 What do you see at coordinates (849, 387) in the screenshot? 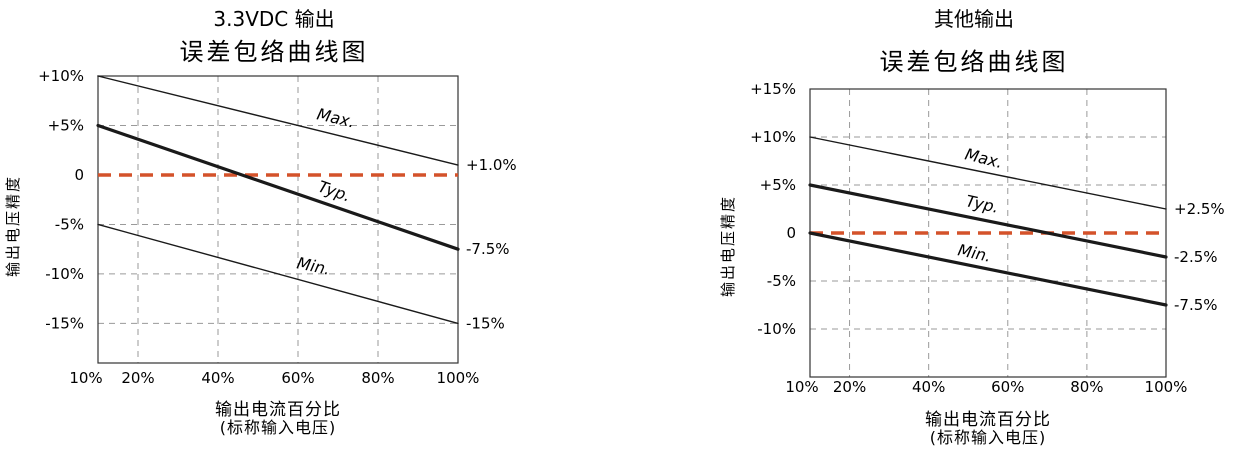
I see `chart2-x-tick-label: 20%` at bounding box center [849, 387].